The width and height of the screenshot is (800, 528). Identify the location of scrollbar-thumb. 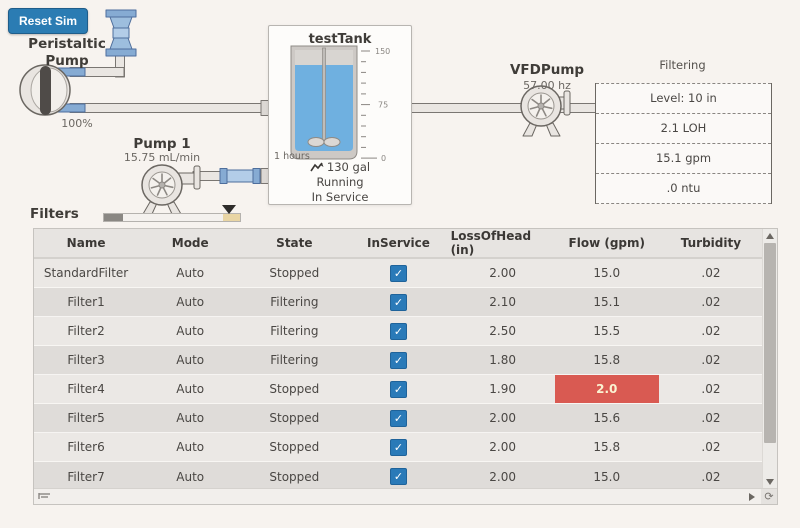
(770, 343).